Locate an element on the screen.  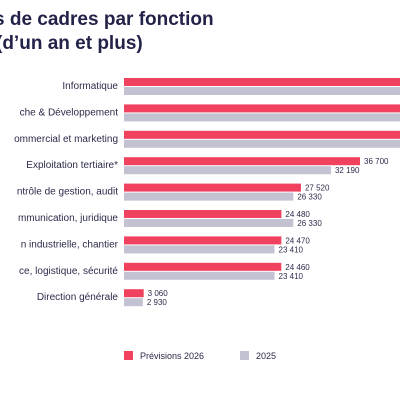
category-label: mmunication, juridique is located at coordinates (68, 218).